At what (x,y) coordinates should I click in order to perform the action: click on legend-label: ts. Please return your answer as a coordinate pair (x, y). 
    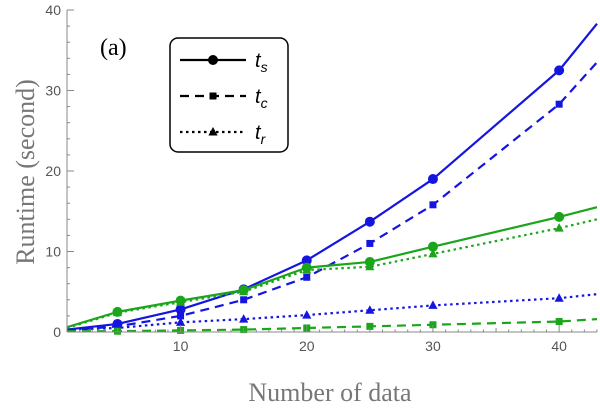
    Looking at the image, I should click on (261, 62).